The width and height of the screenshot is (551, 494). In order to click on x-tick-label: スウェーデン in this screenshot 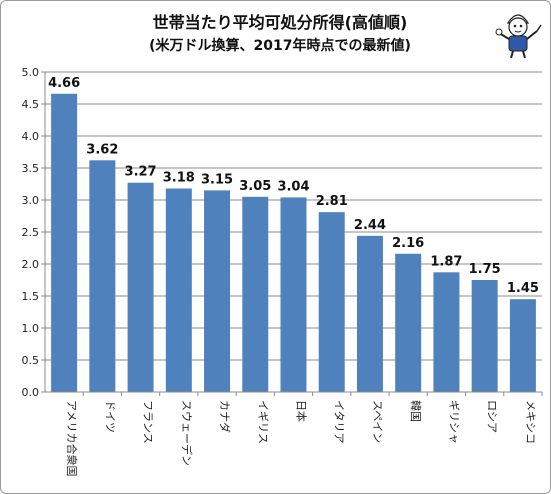, I will do `click(187, 433)`.